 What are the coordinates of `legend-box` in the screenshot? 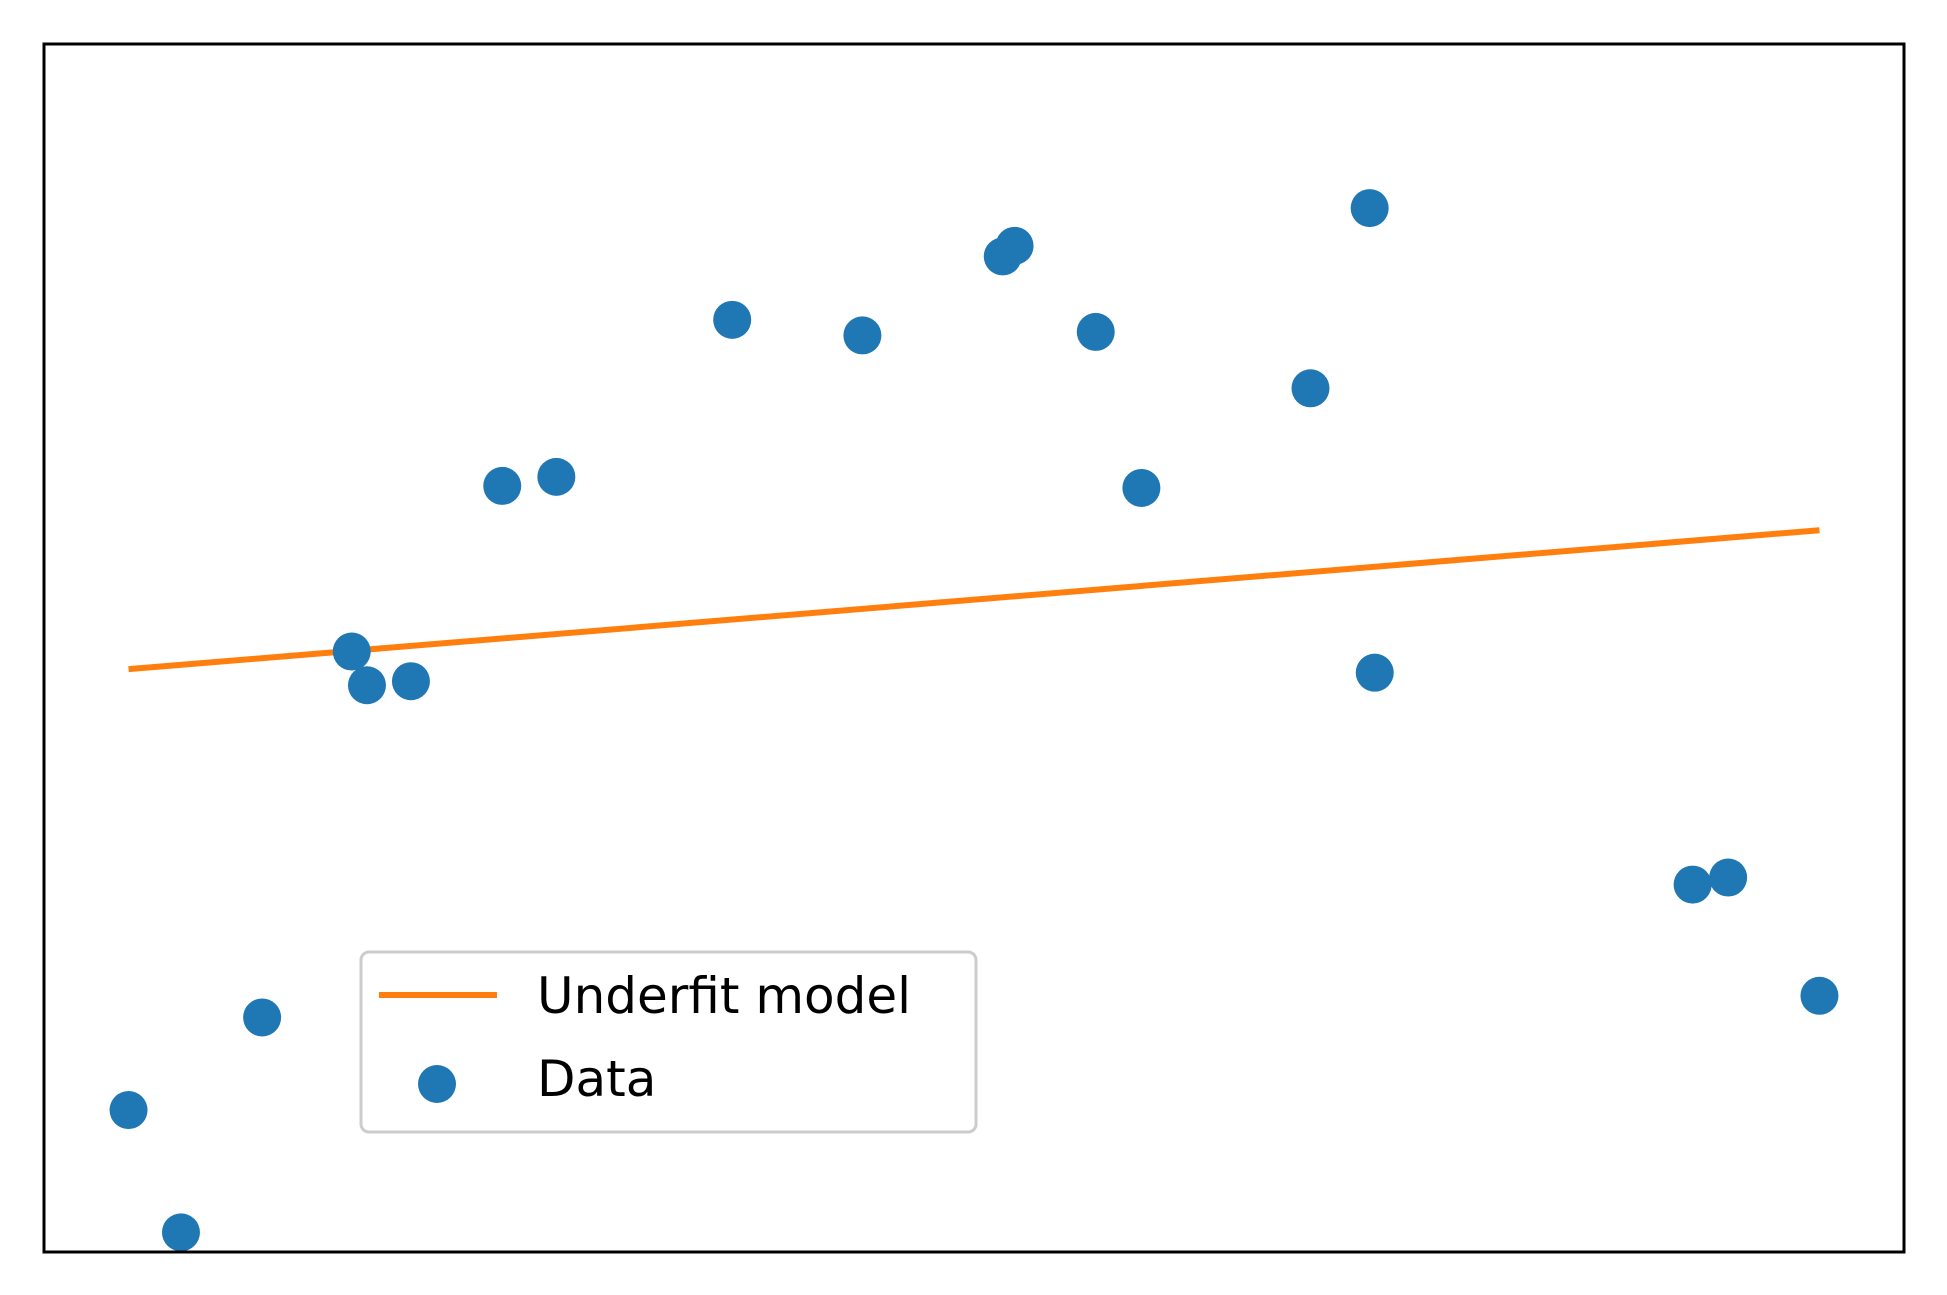 It's located at (668, 1042).